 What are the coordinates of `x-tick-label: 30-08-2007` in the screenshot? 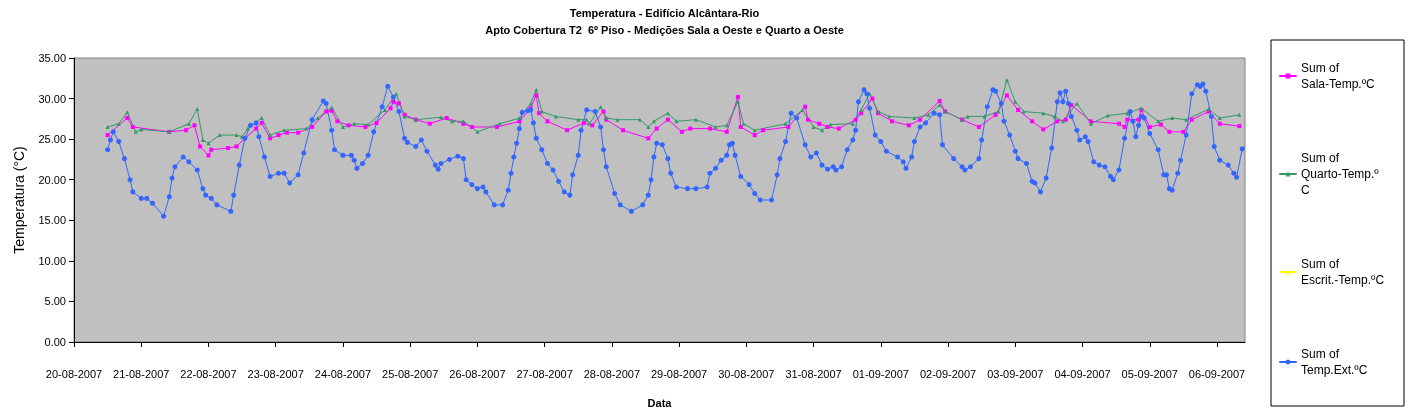 It's located at (746, 373).